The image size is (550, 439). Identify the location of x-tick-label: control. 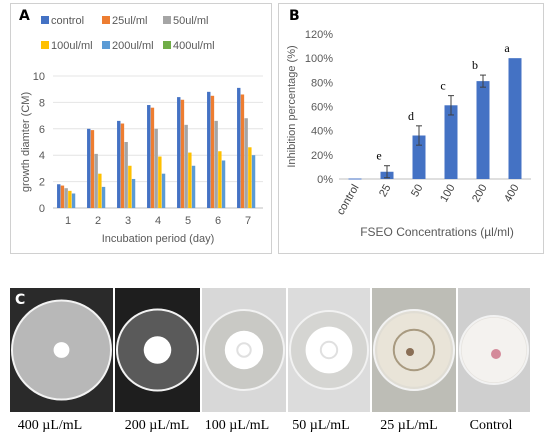
(348, 200).